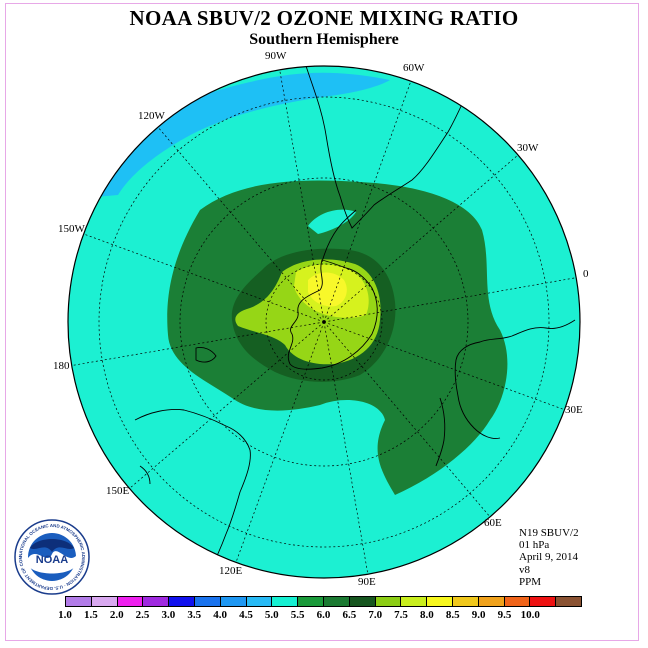  I want to click on colorbar-tick-label: 1.0, so click(65, 615).